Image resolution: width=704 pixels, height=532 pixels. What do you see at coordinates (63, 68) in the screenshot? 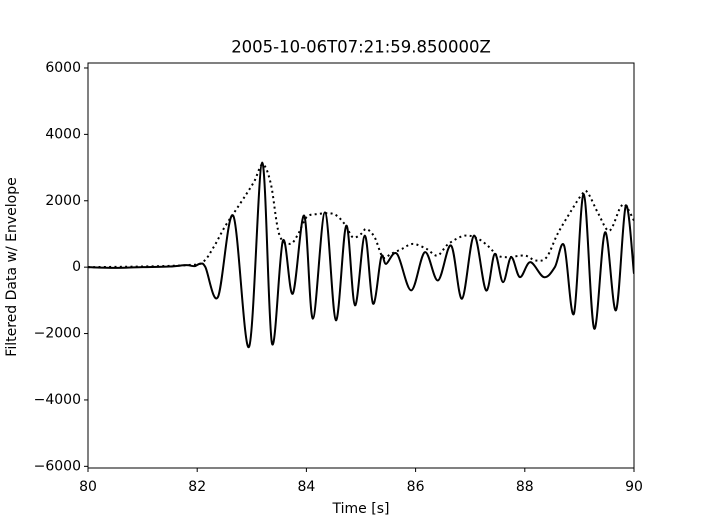
I see `y-tick-label: 6000` at bounding box center [63, 68].